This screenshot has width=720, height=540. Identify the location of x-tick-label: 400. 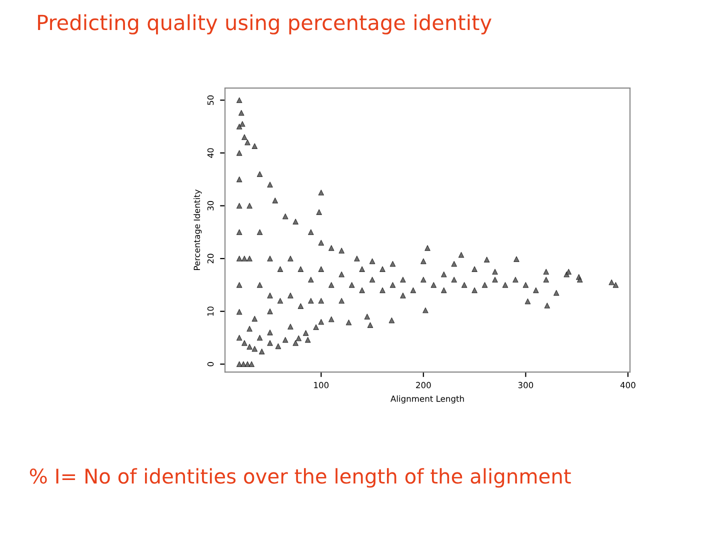
(628, 385).